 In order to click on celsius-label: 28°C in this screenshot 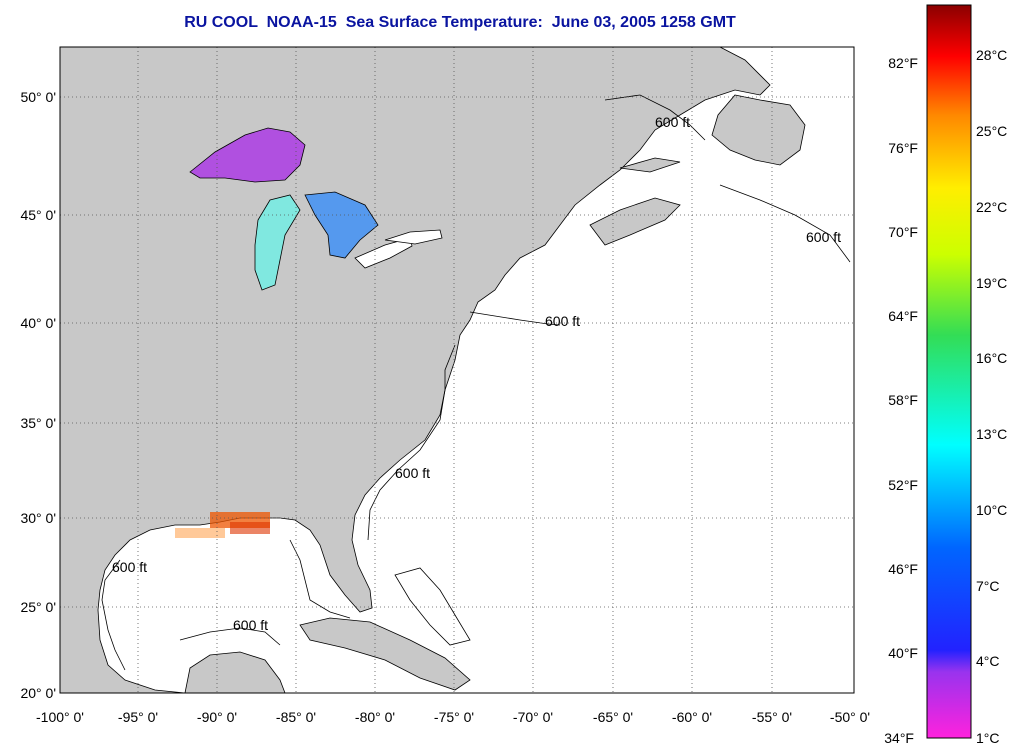, I will do `click(991, 55)`.